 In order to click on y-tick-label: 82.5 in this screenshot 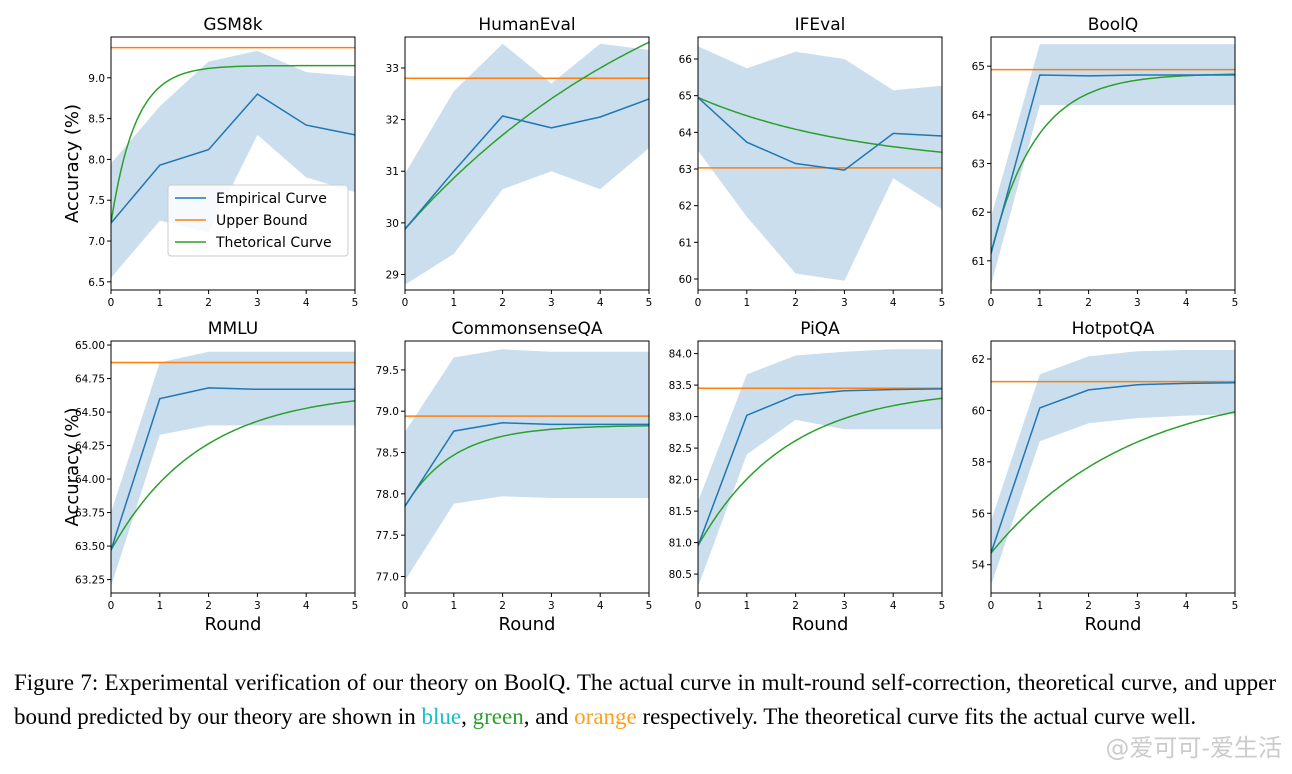, I will do `click(680, 449)`.